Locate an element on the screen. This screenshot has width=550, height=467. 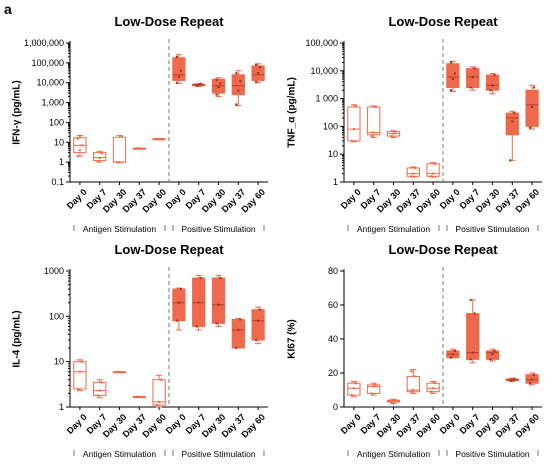
y-axis-label: TNF_α (pg/mL) is located at coordinates (291, 112).